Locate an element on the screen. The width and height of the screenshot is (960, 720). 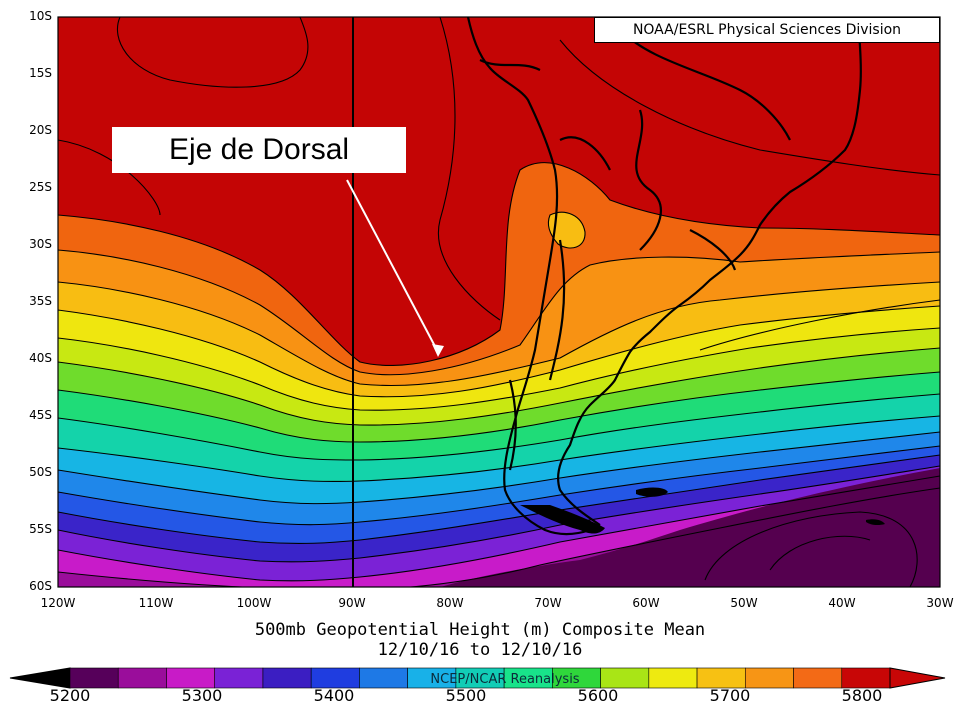
lon-label: 80W is located at coordinates (450, 603).